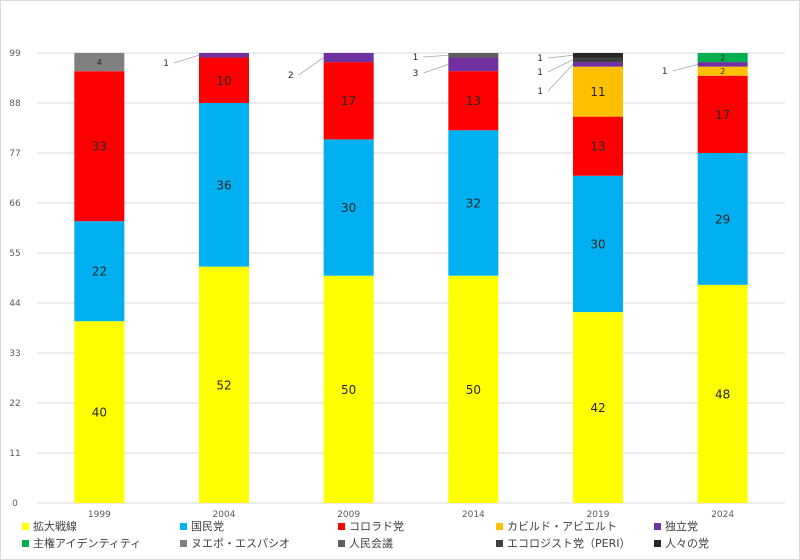 This screenshot has width=800, height=560. Describe the element at coordinates (376, 526) in the screenshot. I see `legend-label: コロラド党` at that location.